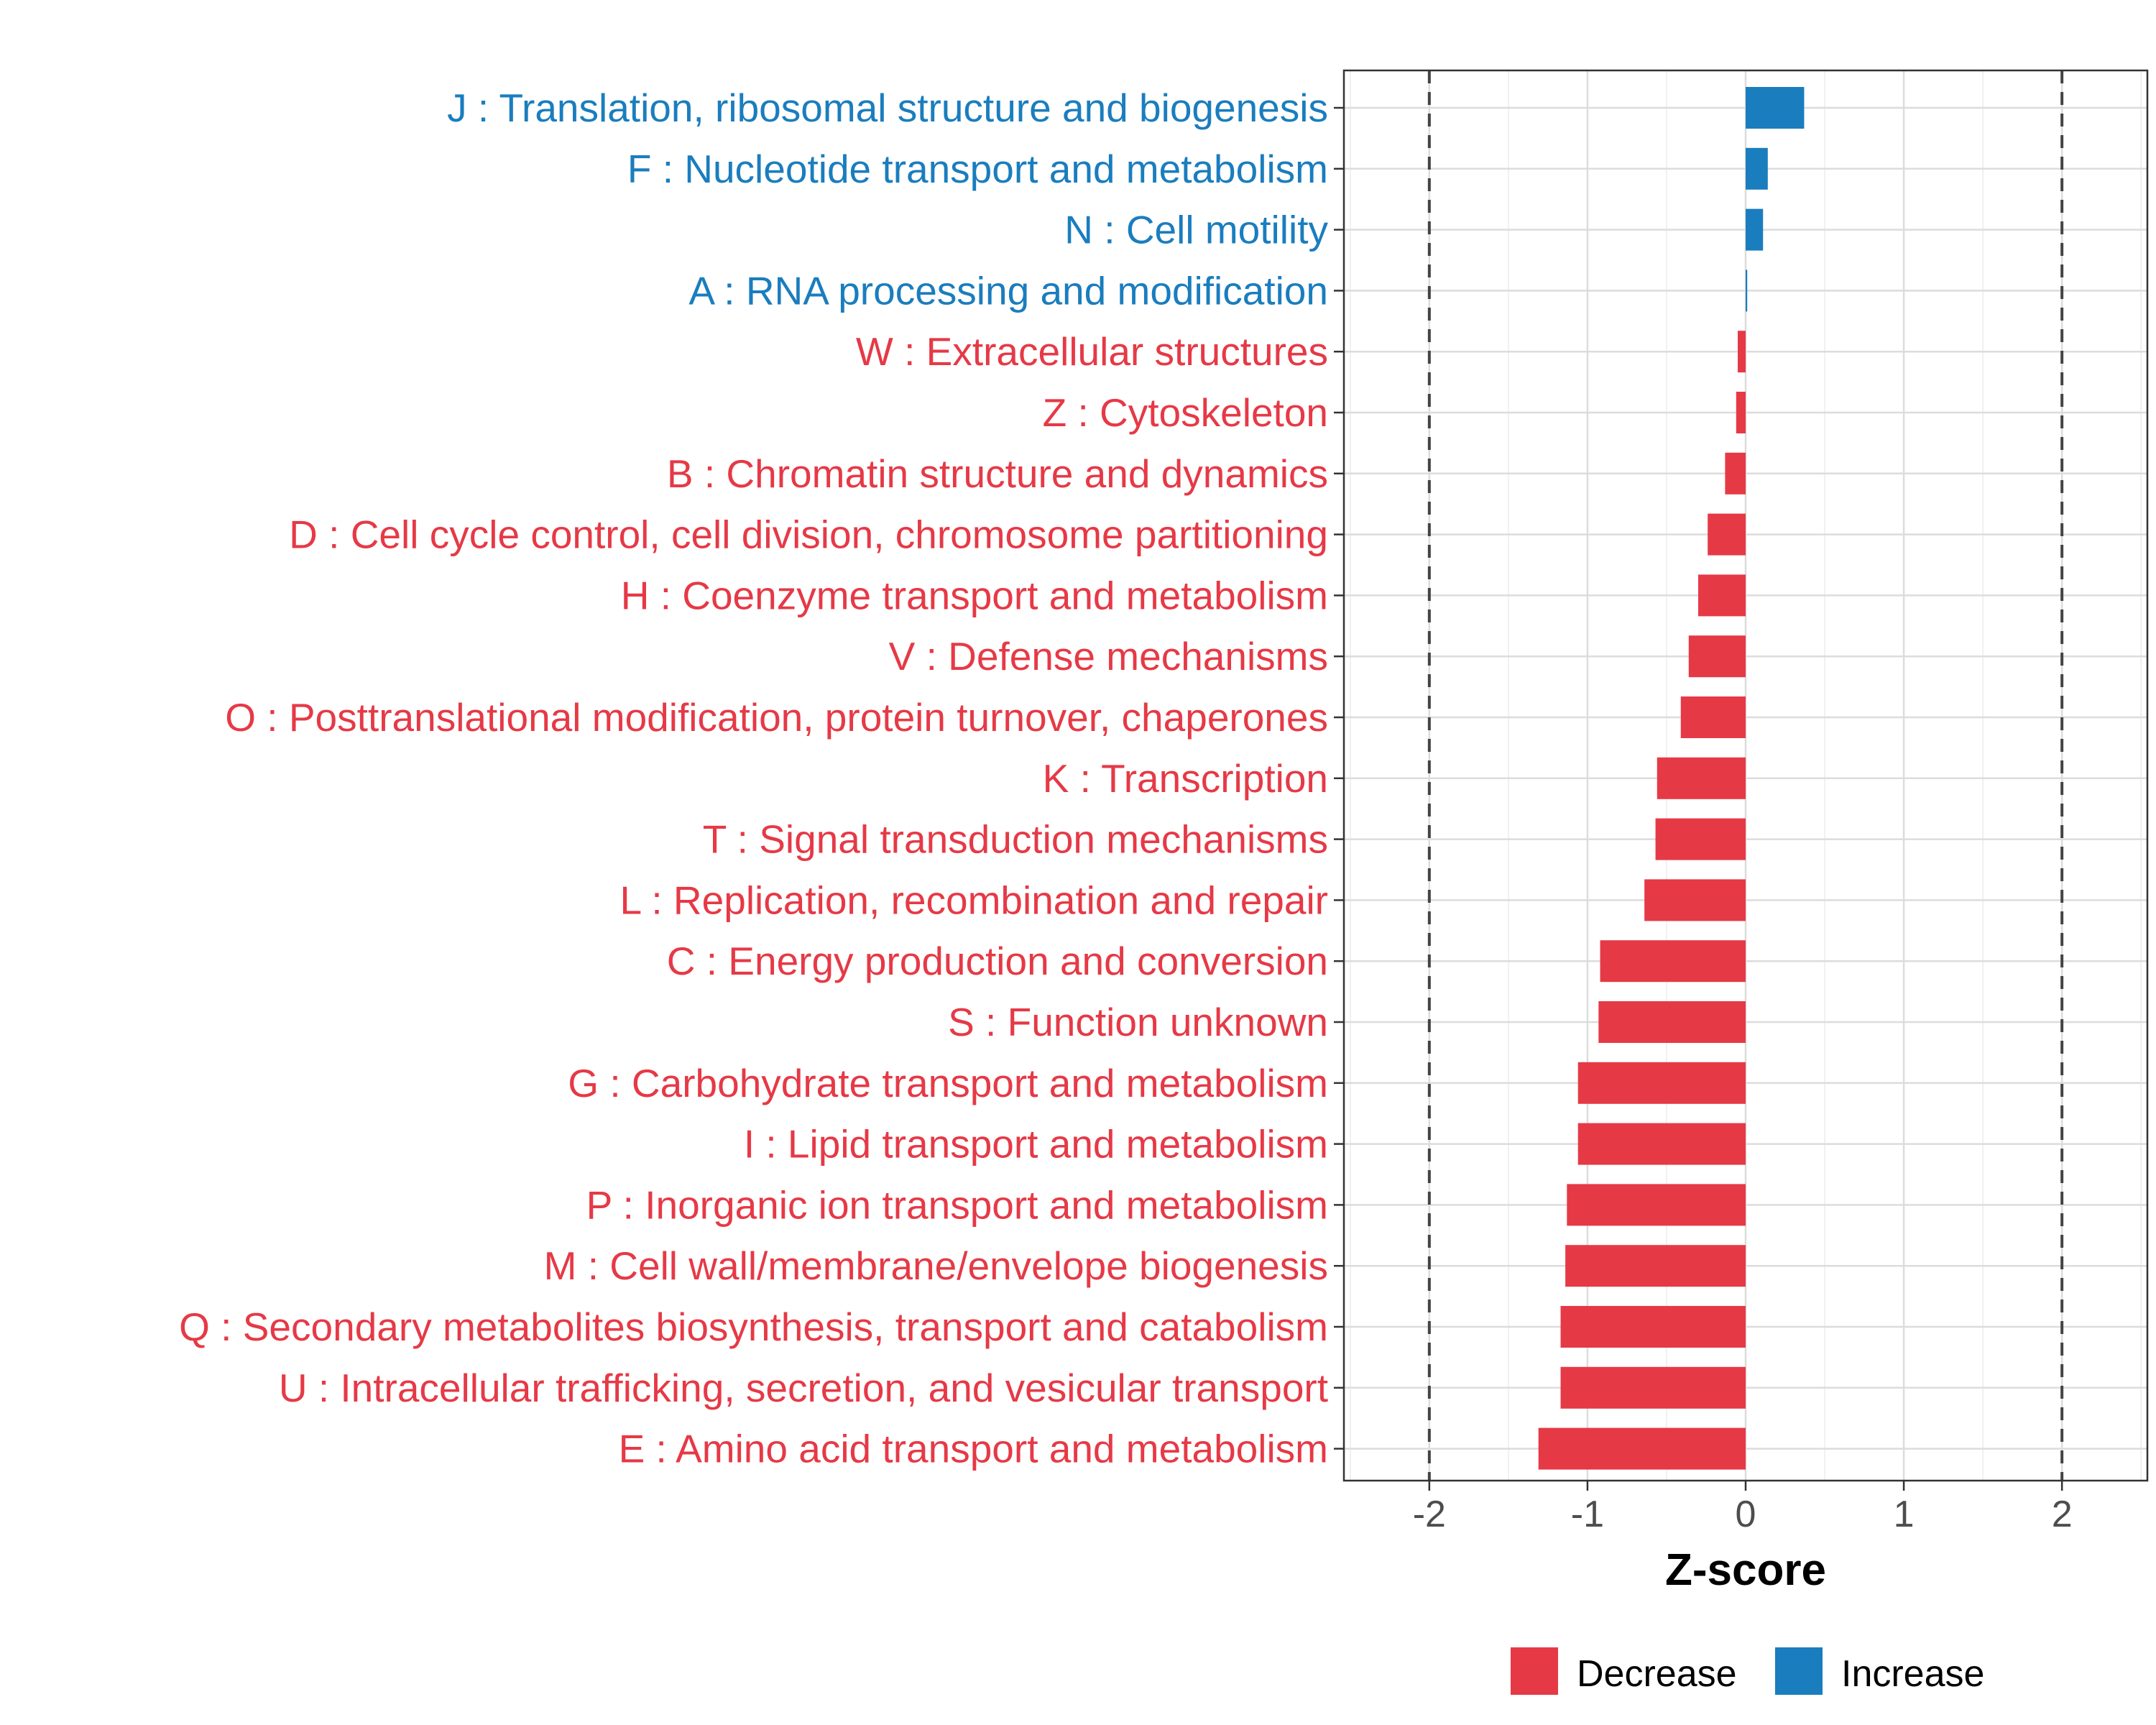 Image resolution: width=2156 pixels, height=1725 pixels. Describe the element at coordinates (1745, 1570) in the screenshot. I see `x-axis-title: Z-score` at that location.